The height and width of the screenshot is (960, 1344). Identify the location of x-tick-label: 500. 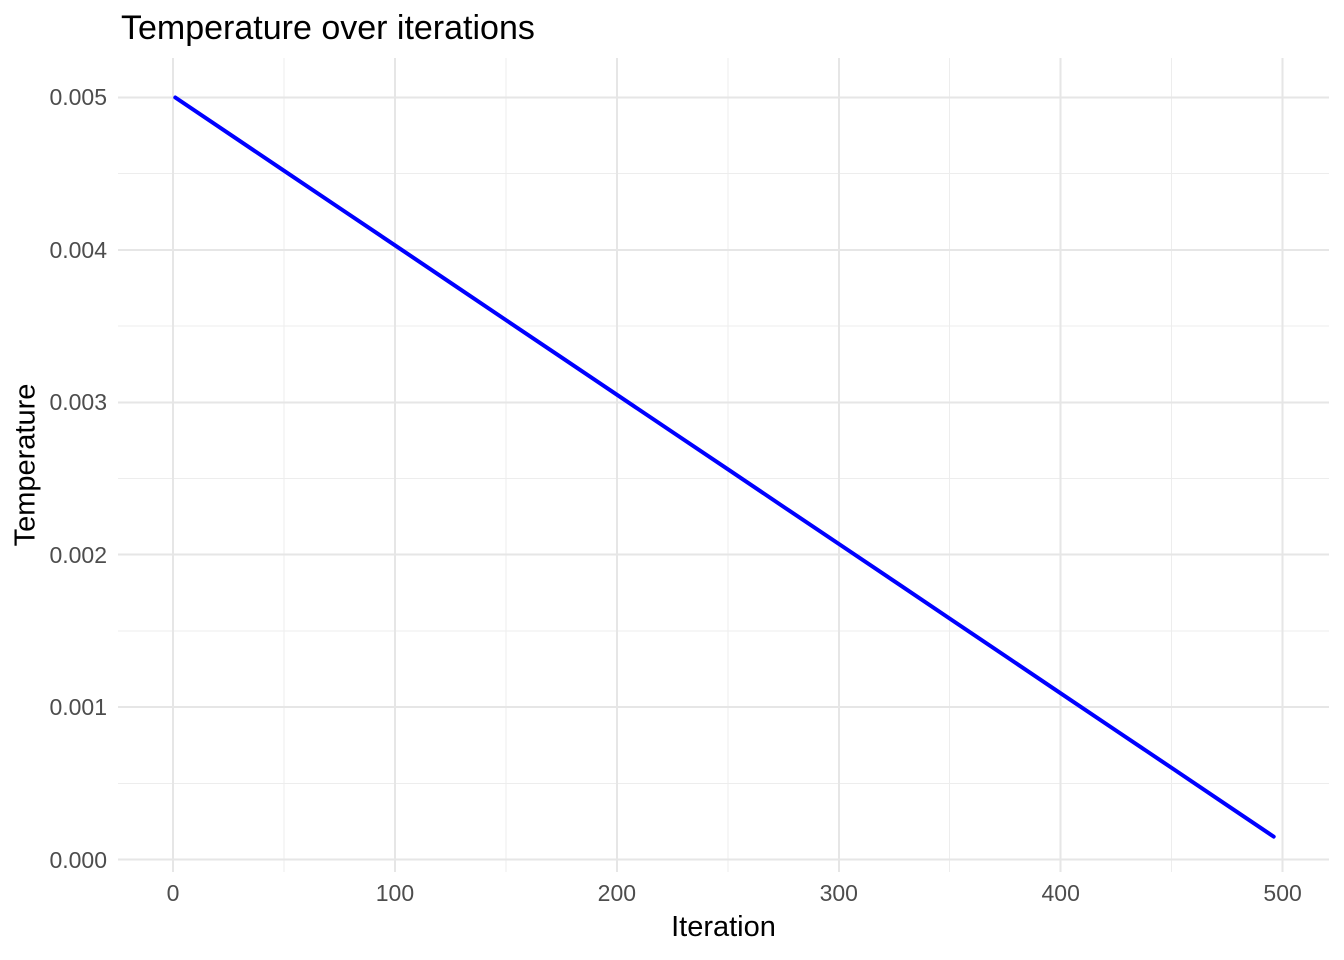
(1282, 893).